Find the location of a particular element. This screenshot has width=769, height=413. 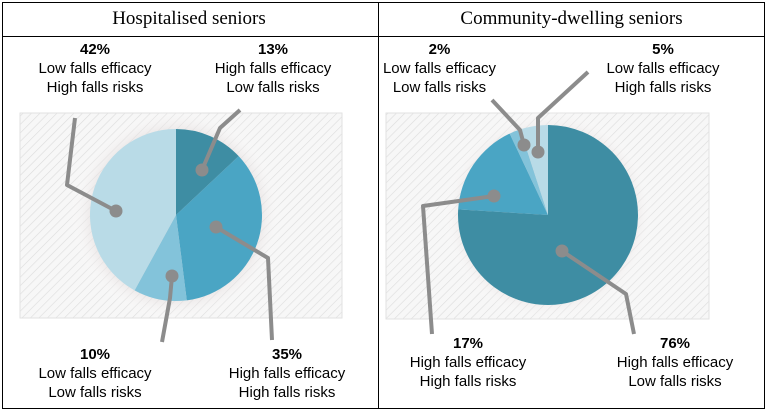

leader-hosp-low-efficacy-low-risk is located at coordinates (167, 309).